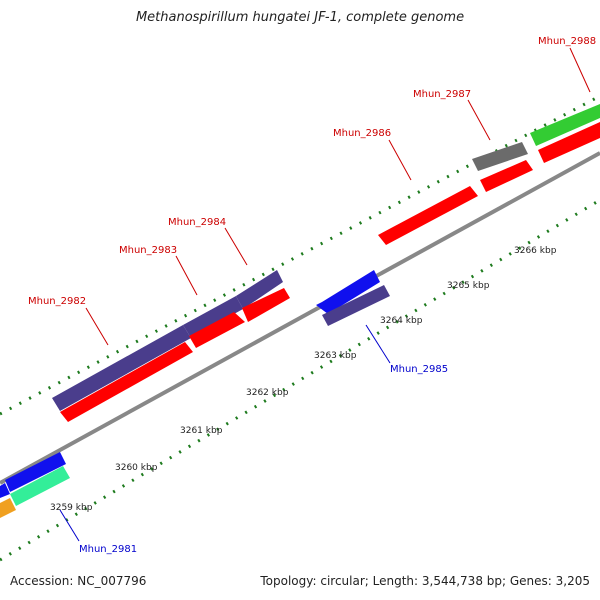 The height and width of the screenshot is (600, 600). What do you see at coordinates (5, 490) in the screenshot?
I see `cds-blue-left` at bounding box center [5, 490].